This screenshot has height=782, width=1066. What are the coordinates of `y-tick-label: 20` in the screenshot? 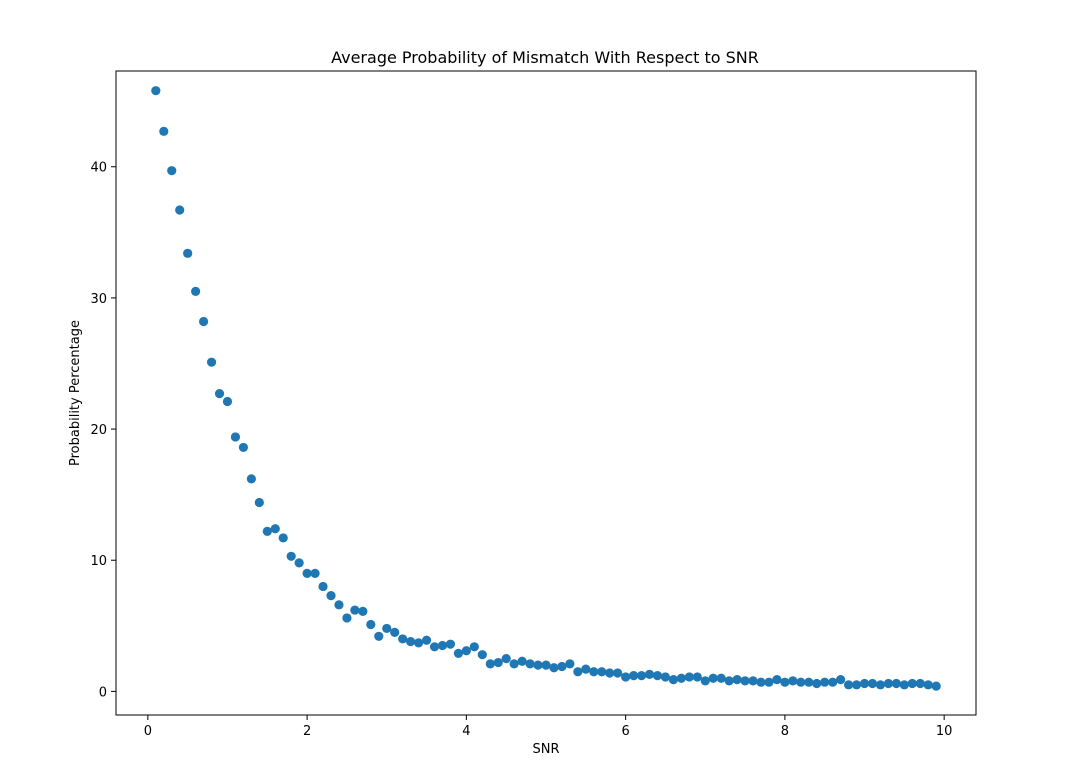 It's located at (98, 430).